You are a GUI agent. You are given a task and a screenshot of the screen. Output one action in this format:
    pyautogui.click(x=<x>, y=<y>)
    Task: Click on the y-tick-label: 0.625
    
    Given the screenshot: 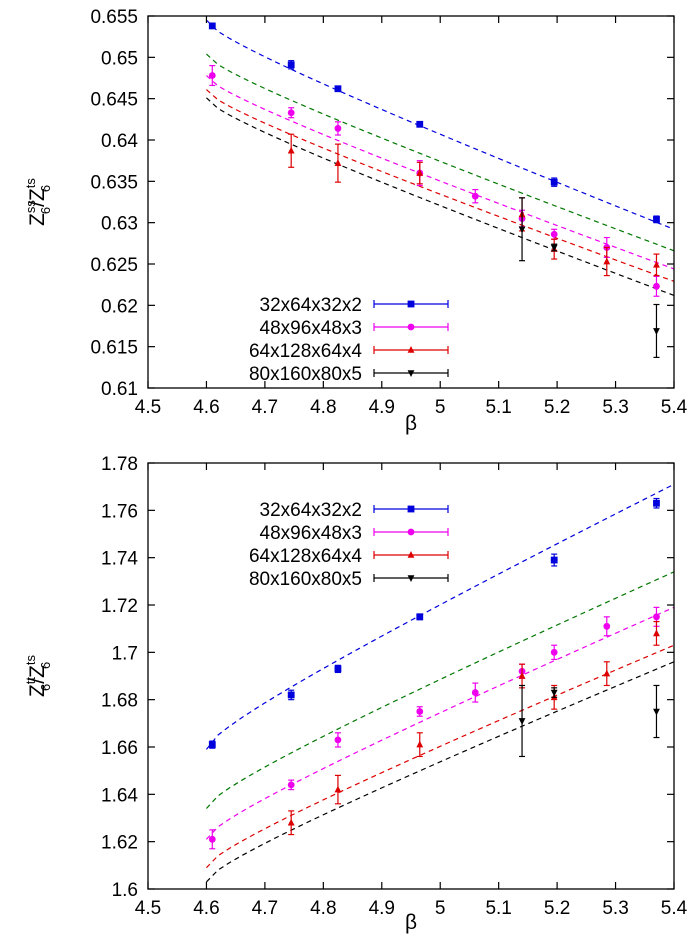 What is the action you would take?
    pyautogui.click(x=114, y=265)
    